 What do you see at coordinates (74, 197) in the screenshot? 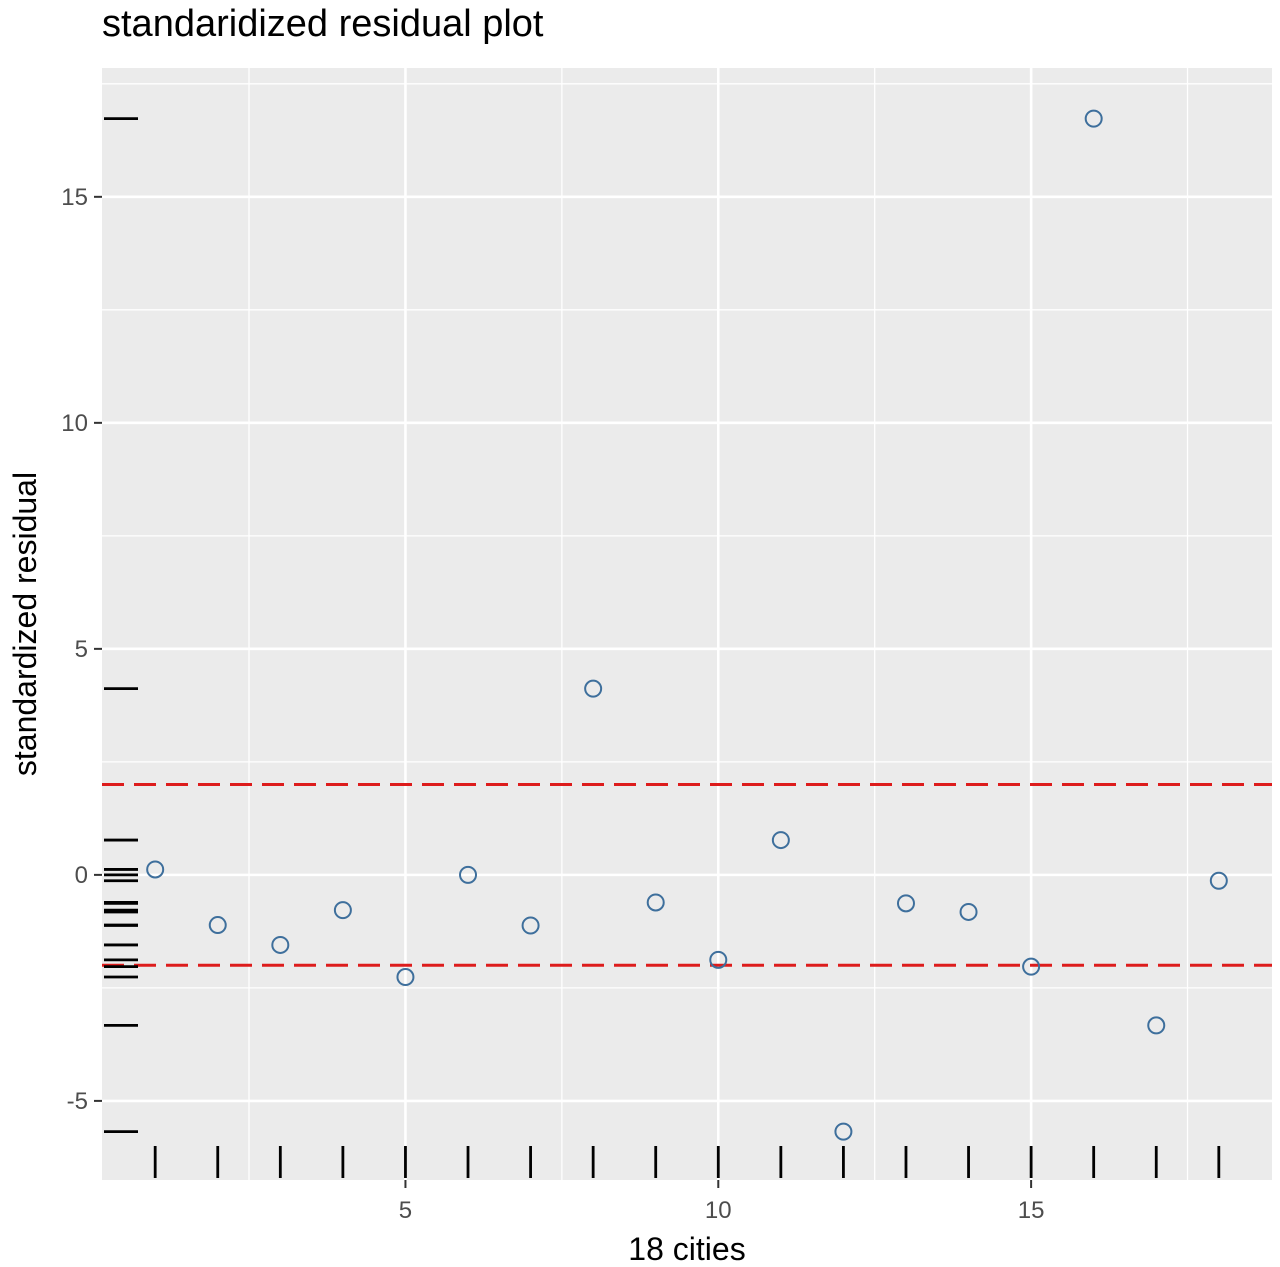
I see `y-tick-label: 15` at bounding box center [74, 197].